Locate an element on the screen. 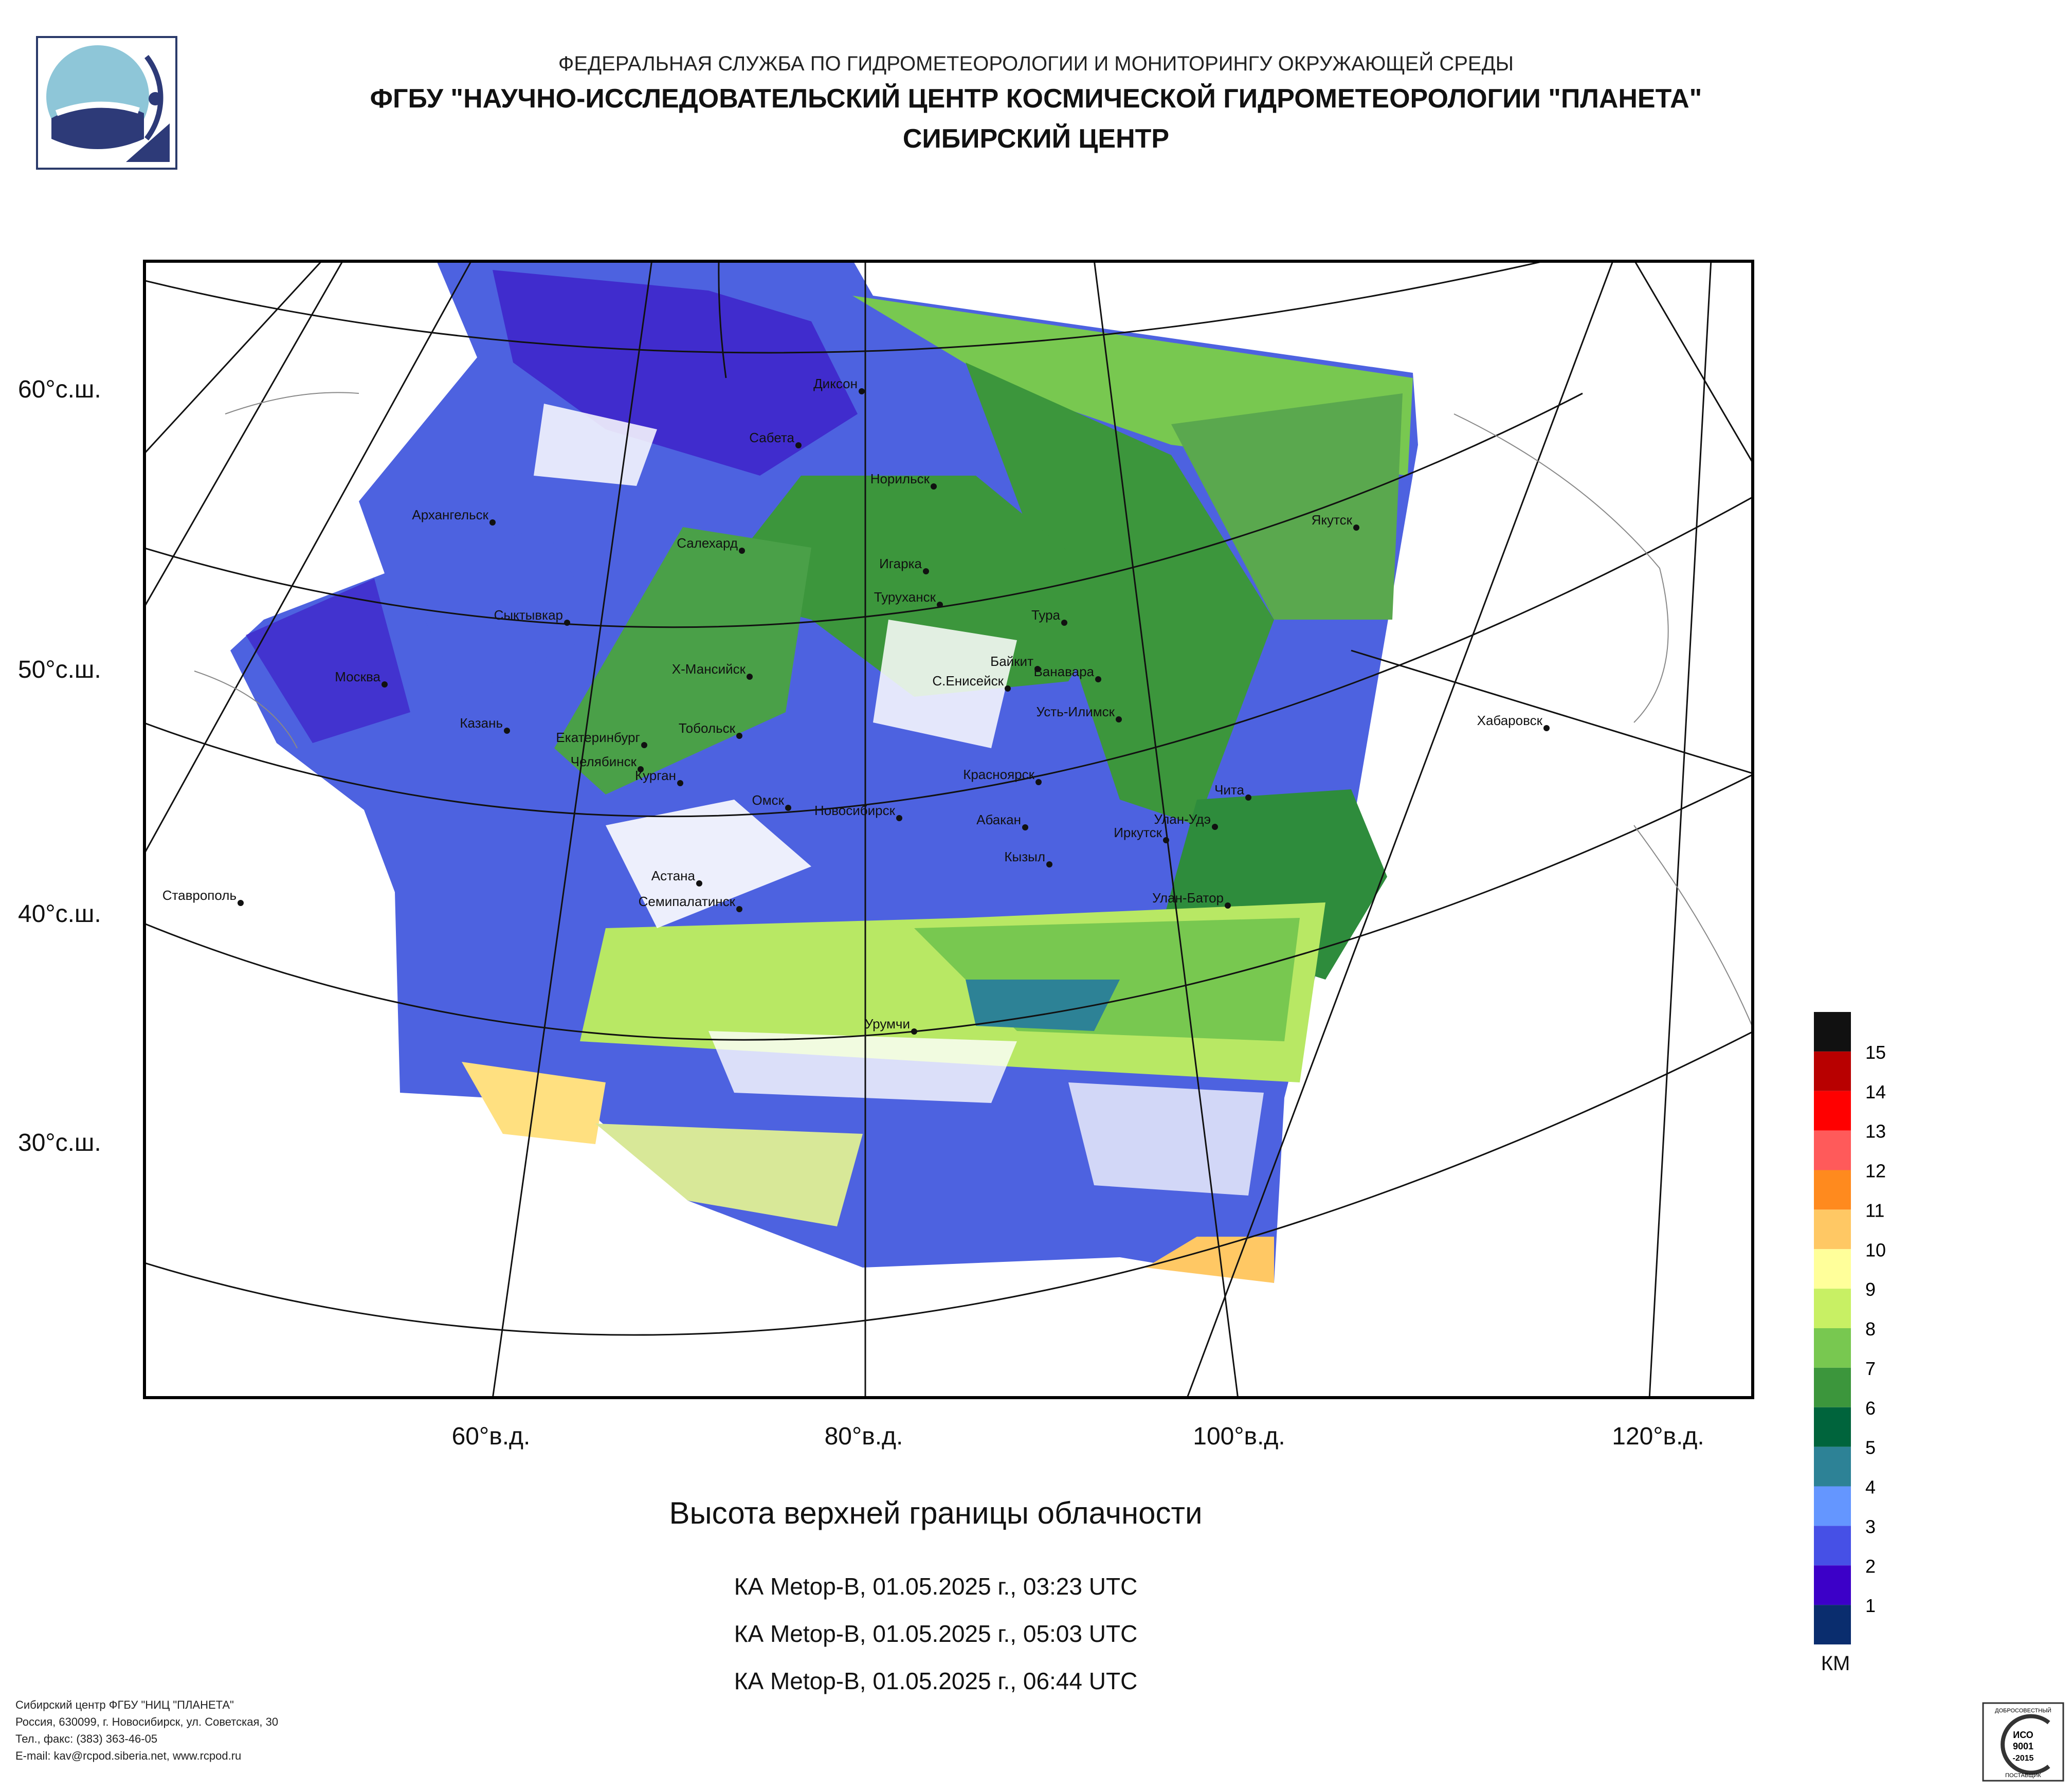  city-label: Ванавара is located at coordinates (1063, 671).